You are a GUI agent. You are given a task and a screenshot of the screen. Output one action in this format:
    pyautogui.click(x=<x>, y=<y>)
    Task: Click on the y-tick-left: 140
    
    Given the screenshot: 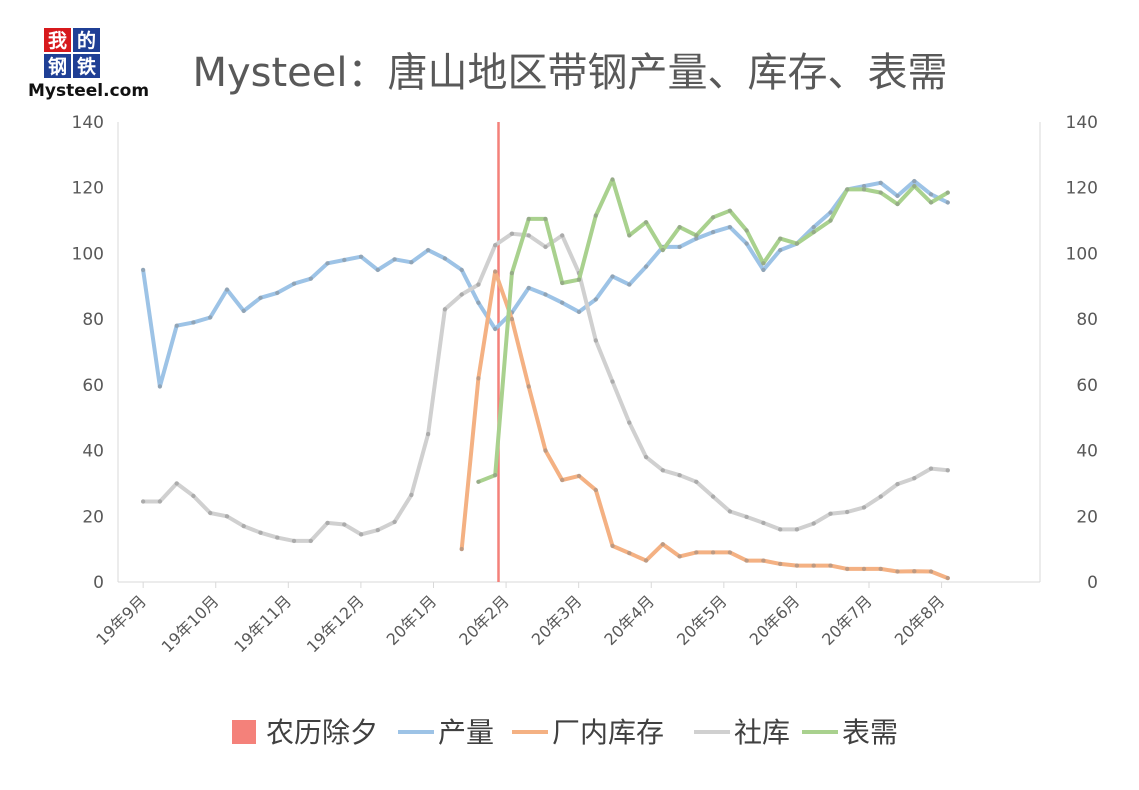 What is the action you would take?
    pyautogui.click(x=88, y=123)
    